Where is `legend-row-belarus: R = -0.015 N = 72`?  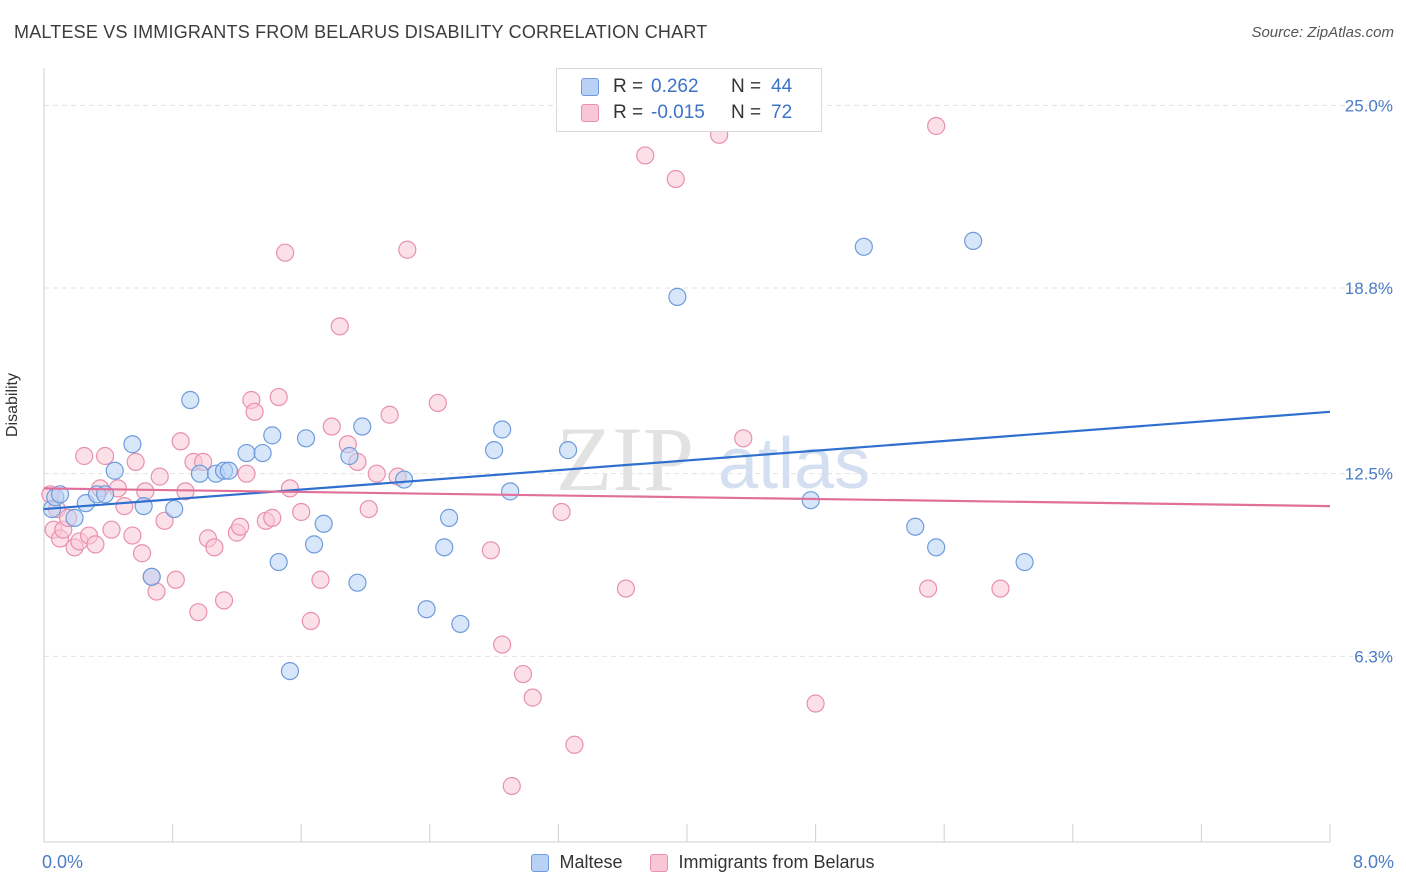
legend-row-belarus: R = -0.015 N = 72 is located at coordinates (686, 113).